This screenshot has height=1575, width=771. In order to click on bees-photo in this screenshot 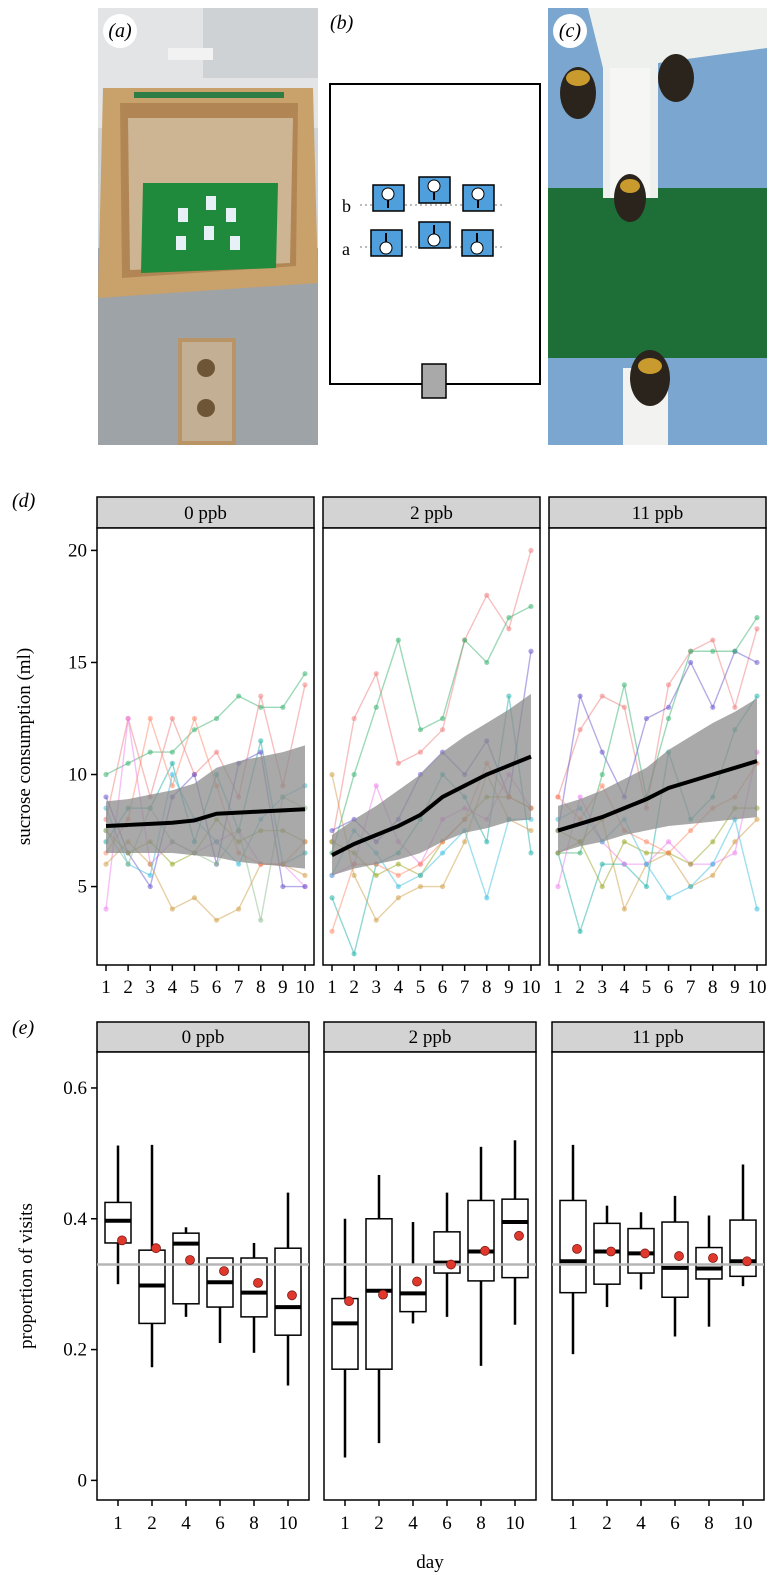, I will do `click(657, 226)`.